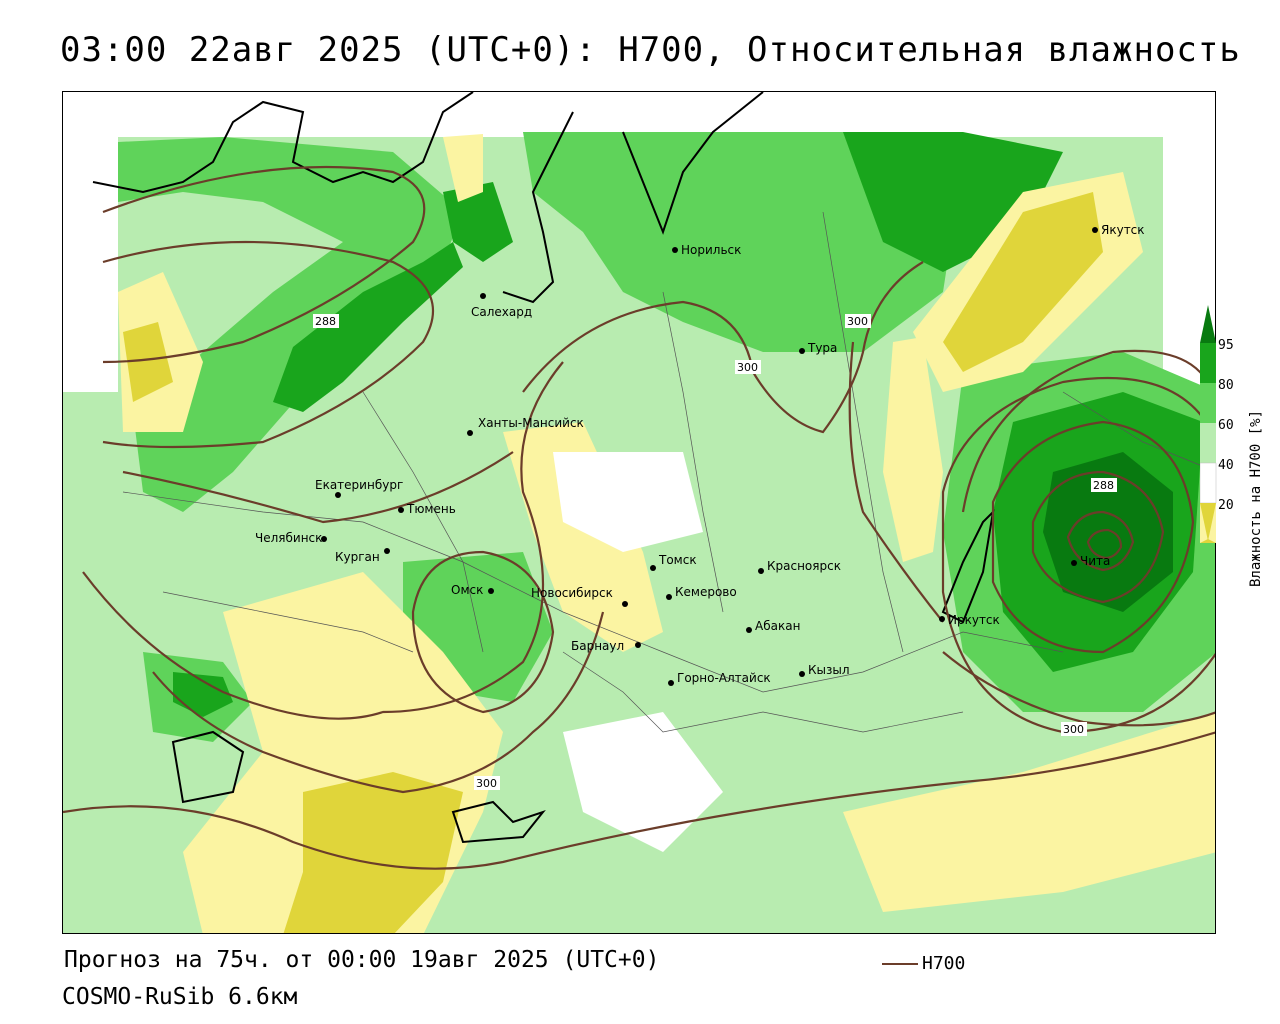  What do you see at coordinates (804, 566) in the screenshot?
I see `svg-text: Красноярск` at bounding box center [804, 566].